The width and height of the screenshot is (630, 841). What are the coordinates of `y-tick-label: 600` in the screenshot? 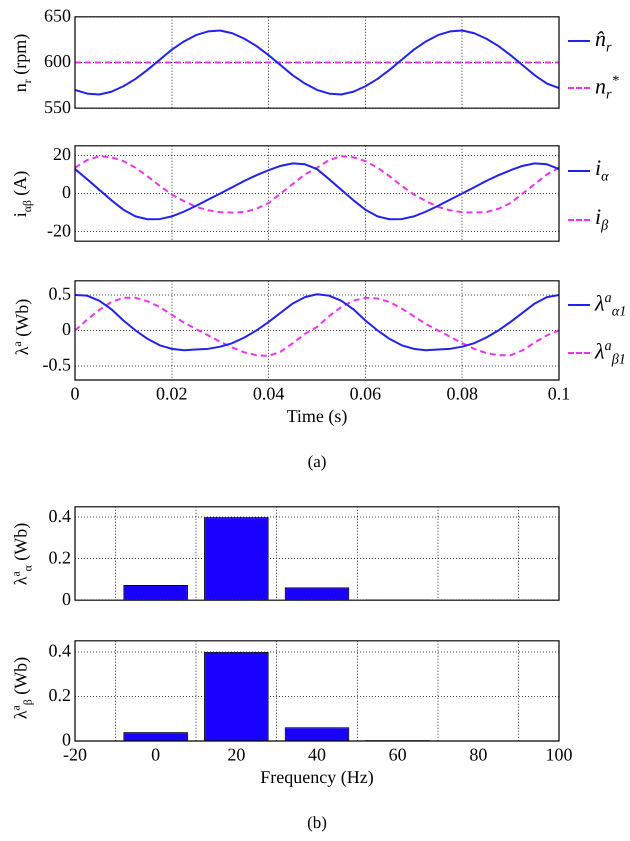 It's located at (57, 61).